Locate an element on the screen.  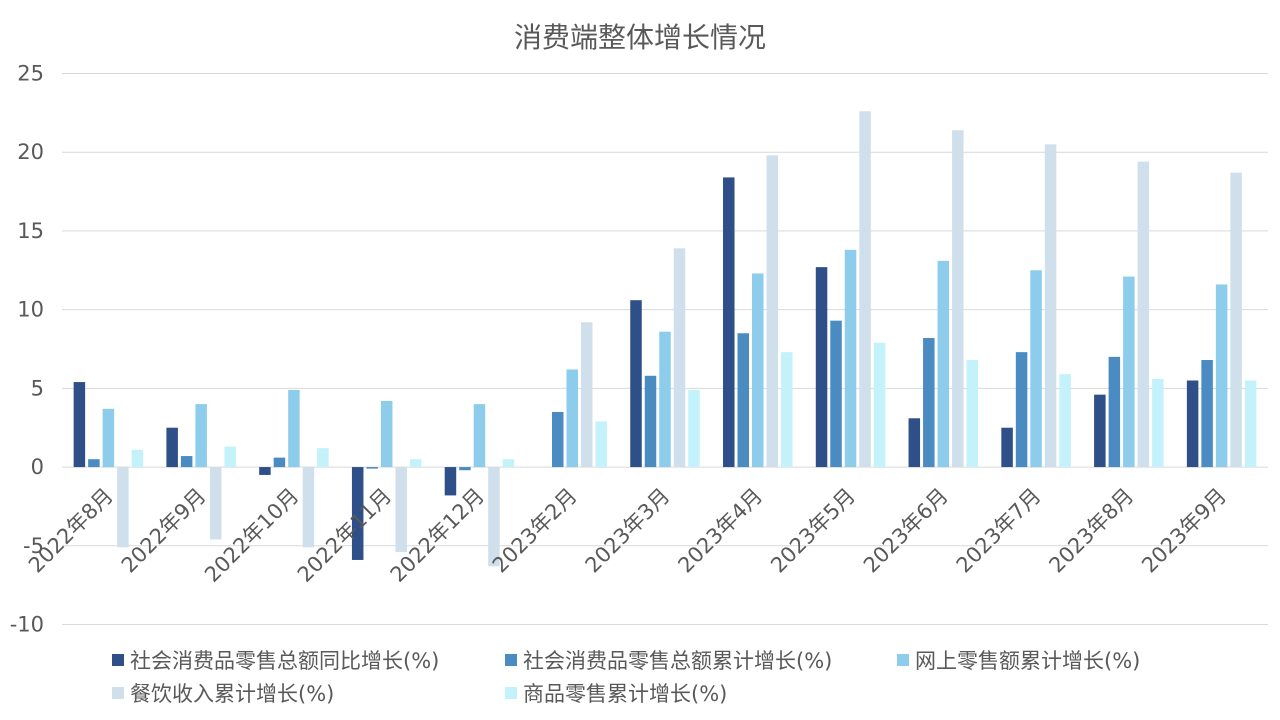
y-tick-label: 0 is located at coordinates (37, 467).